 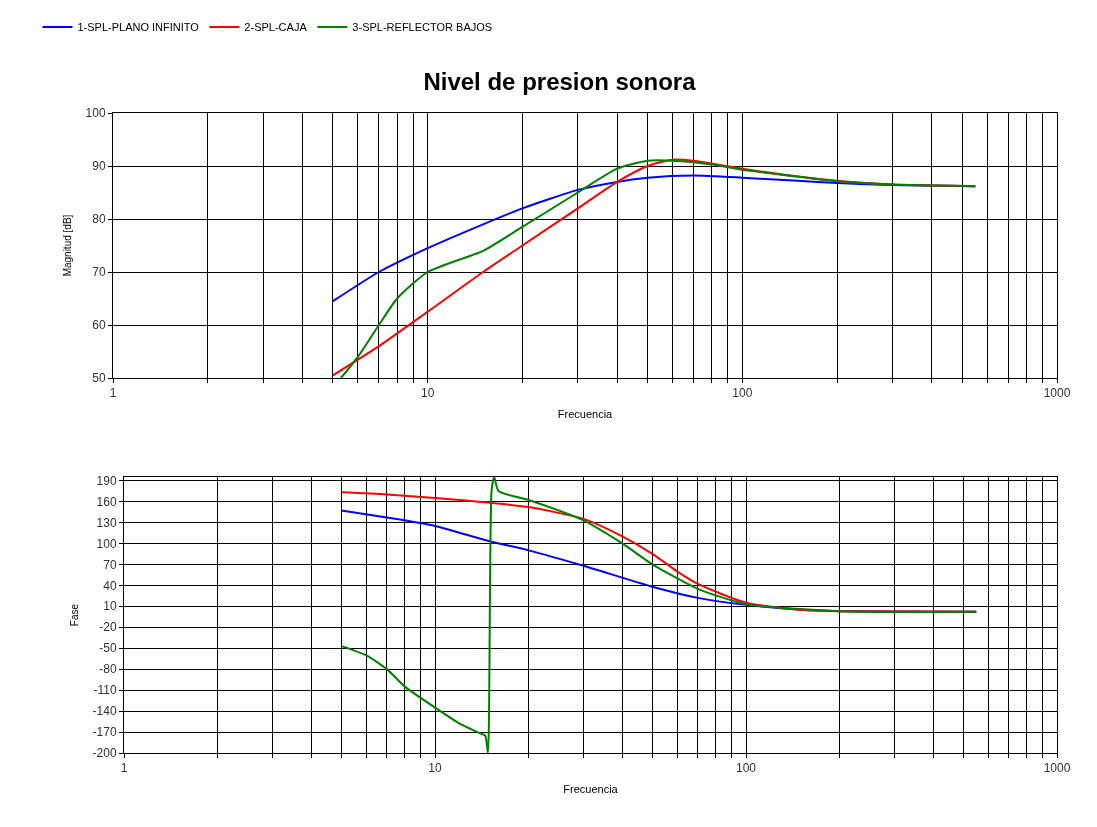 What do you see at coordinates (67, 245) in the screenshot?
I see `y-axis-title: Magnitud [dB]` at bounding box center [67, 245].